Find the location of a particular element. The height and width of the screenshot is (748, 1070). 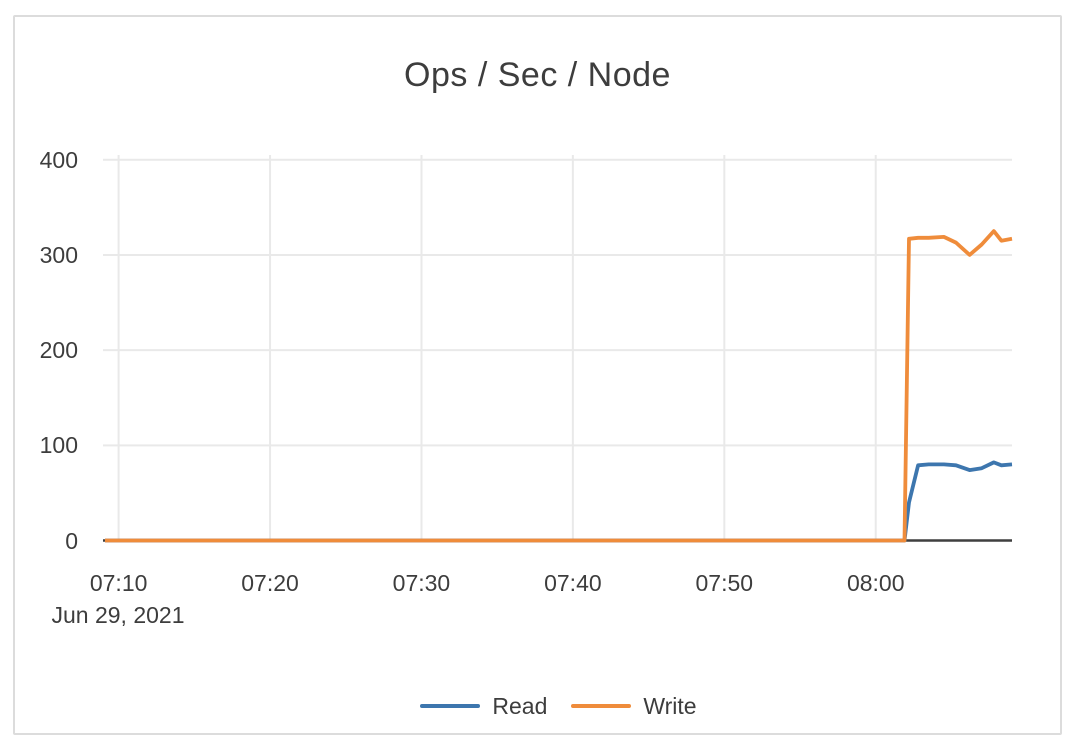

y-tick-label: 200 is located at coordinates (58, 350).